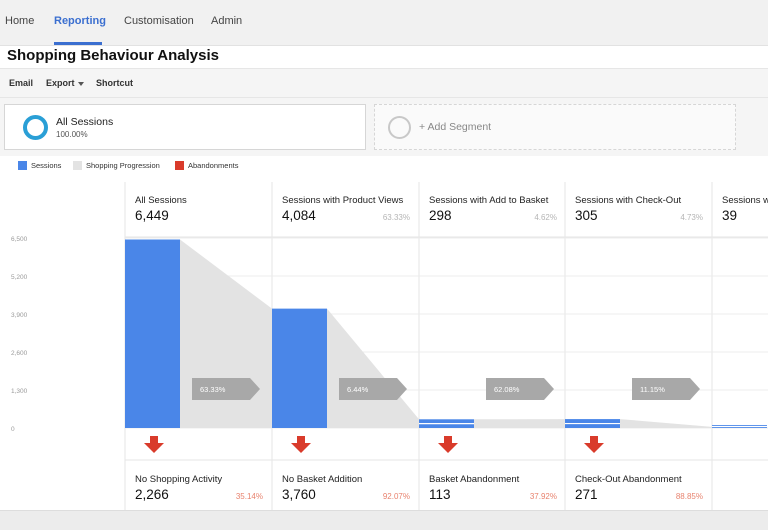 The height and width of the screenshot is (530, 768). What do you see at coordinates (213, 389) in the screenshot?
I see `progression-percent: 63.33%` at bounding box center [213, 389].